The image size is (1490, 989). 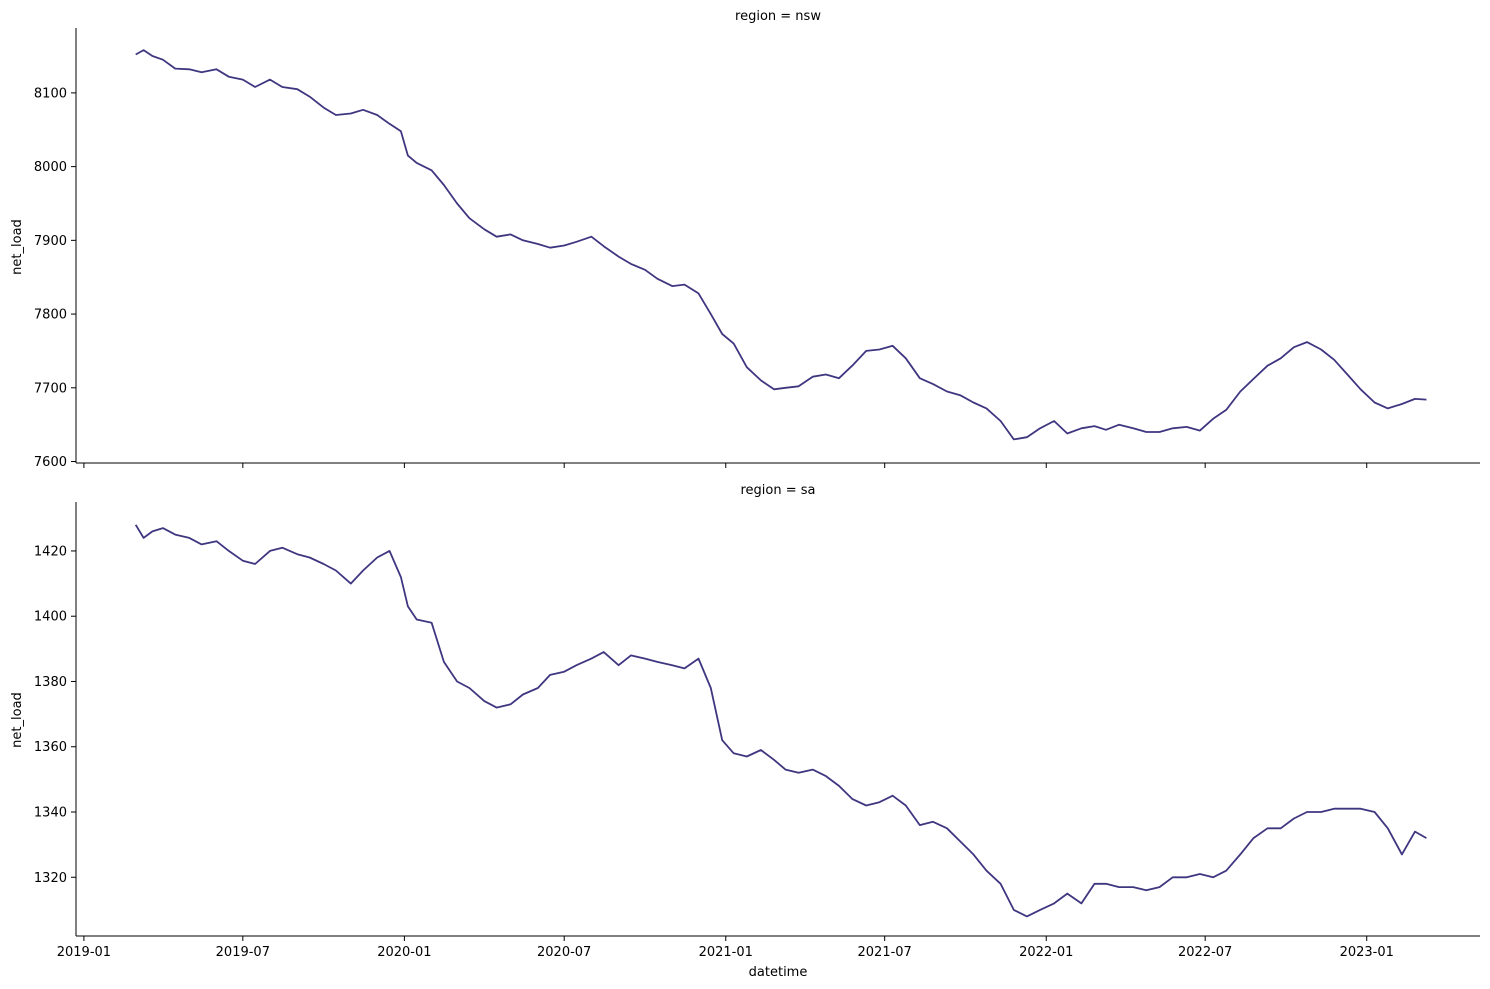 What do you see at coordinates (50, 813) in the screenshot?
I see `y-tick-label: 1340` at bounding box center [50, 813].